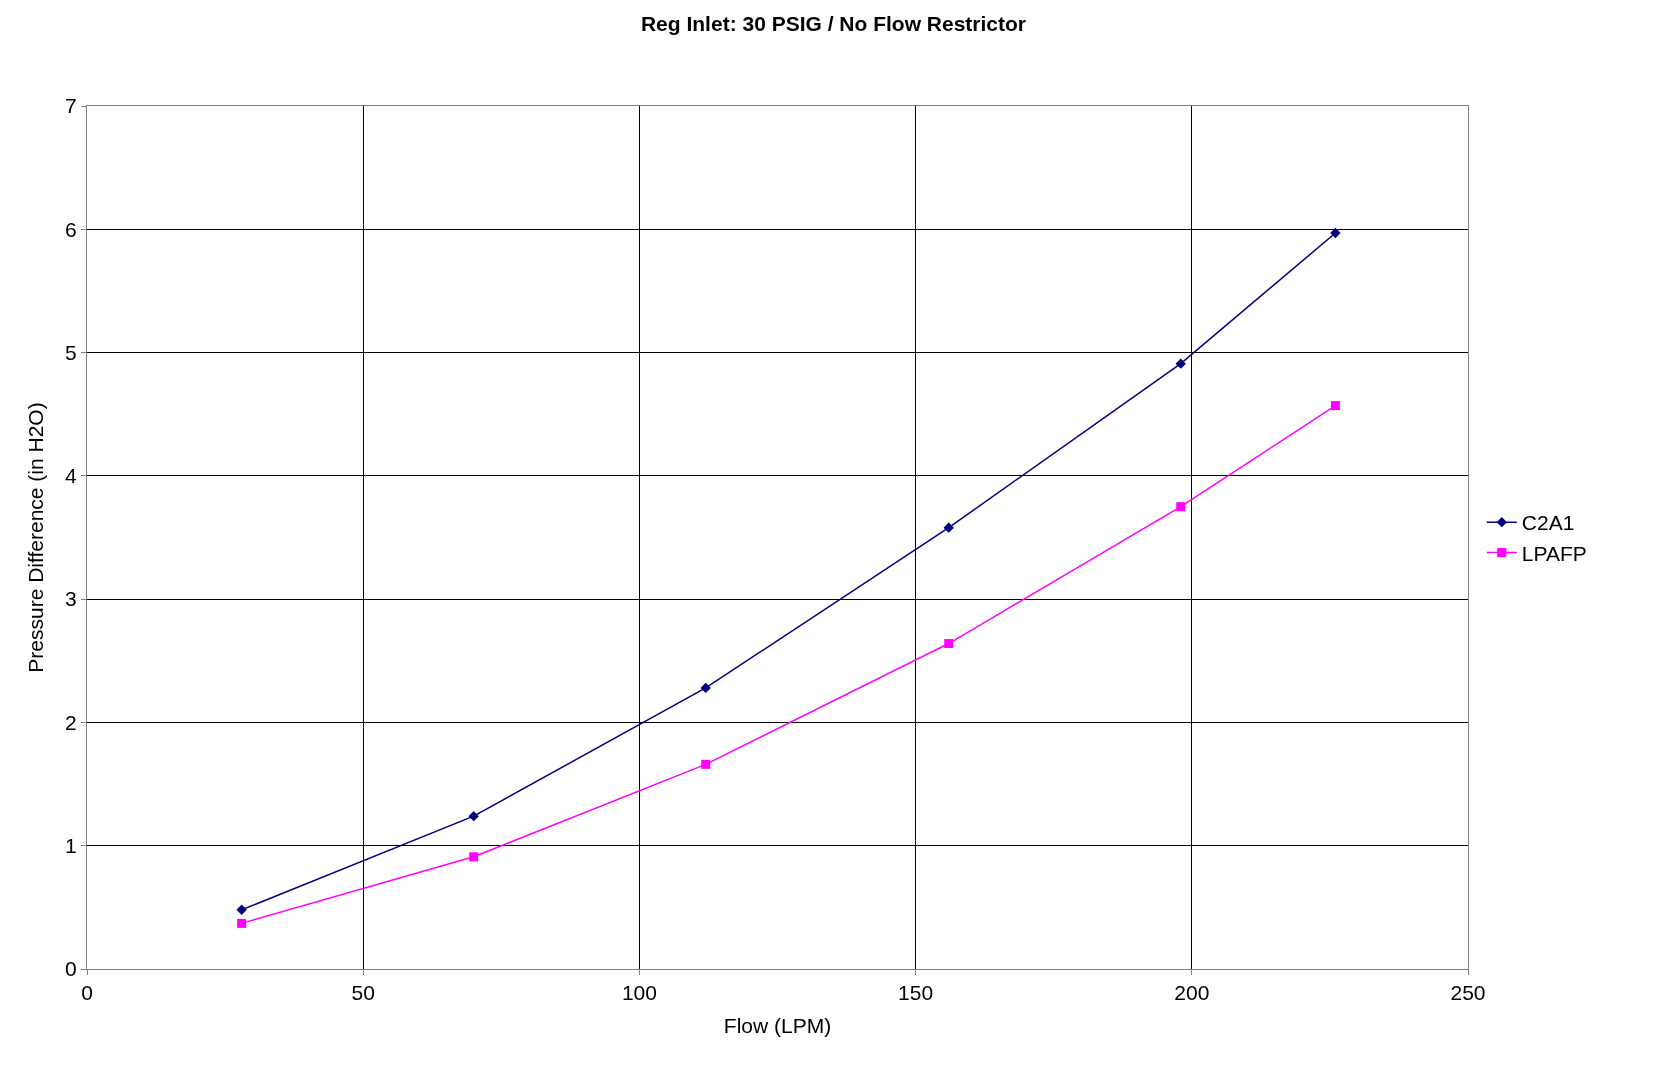 This screenshot has width=1667, height=1065. I want to click on y-tick-label: 5, so click(71, 352).